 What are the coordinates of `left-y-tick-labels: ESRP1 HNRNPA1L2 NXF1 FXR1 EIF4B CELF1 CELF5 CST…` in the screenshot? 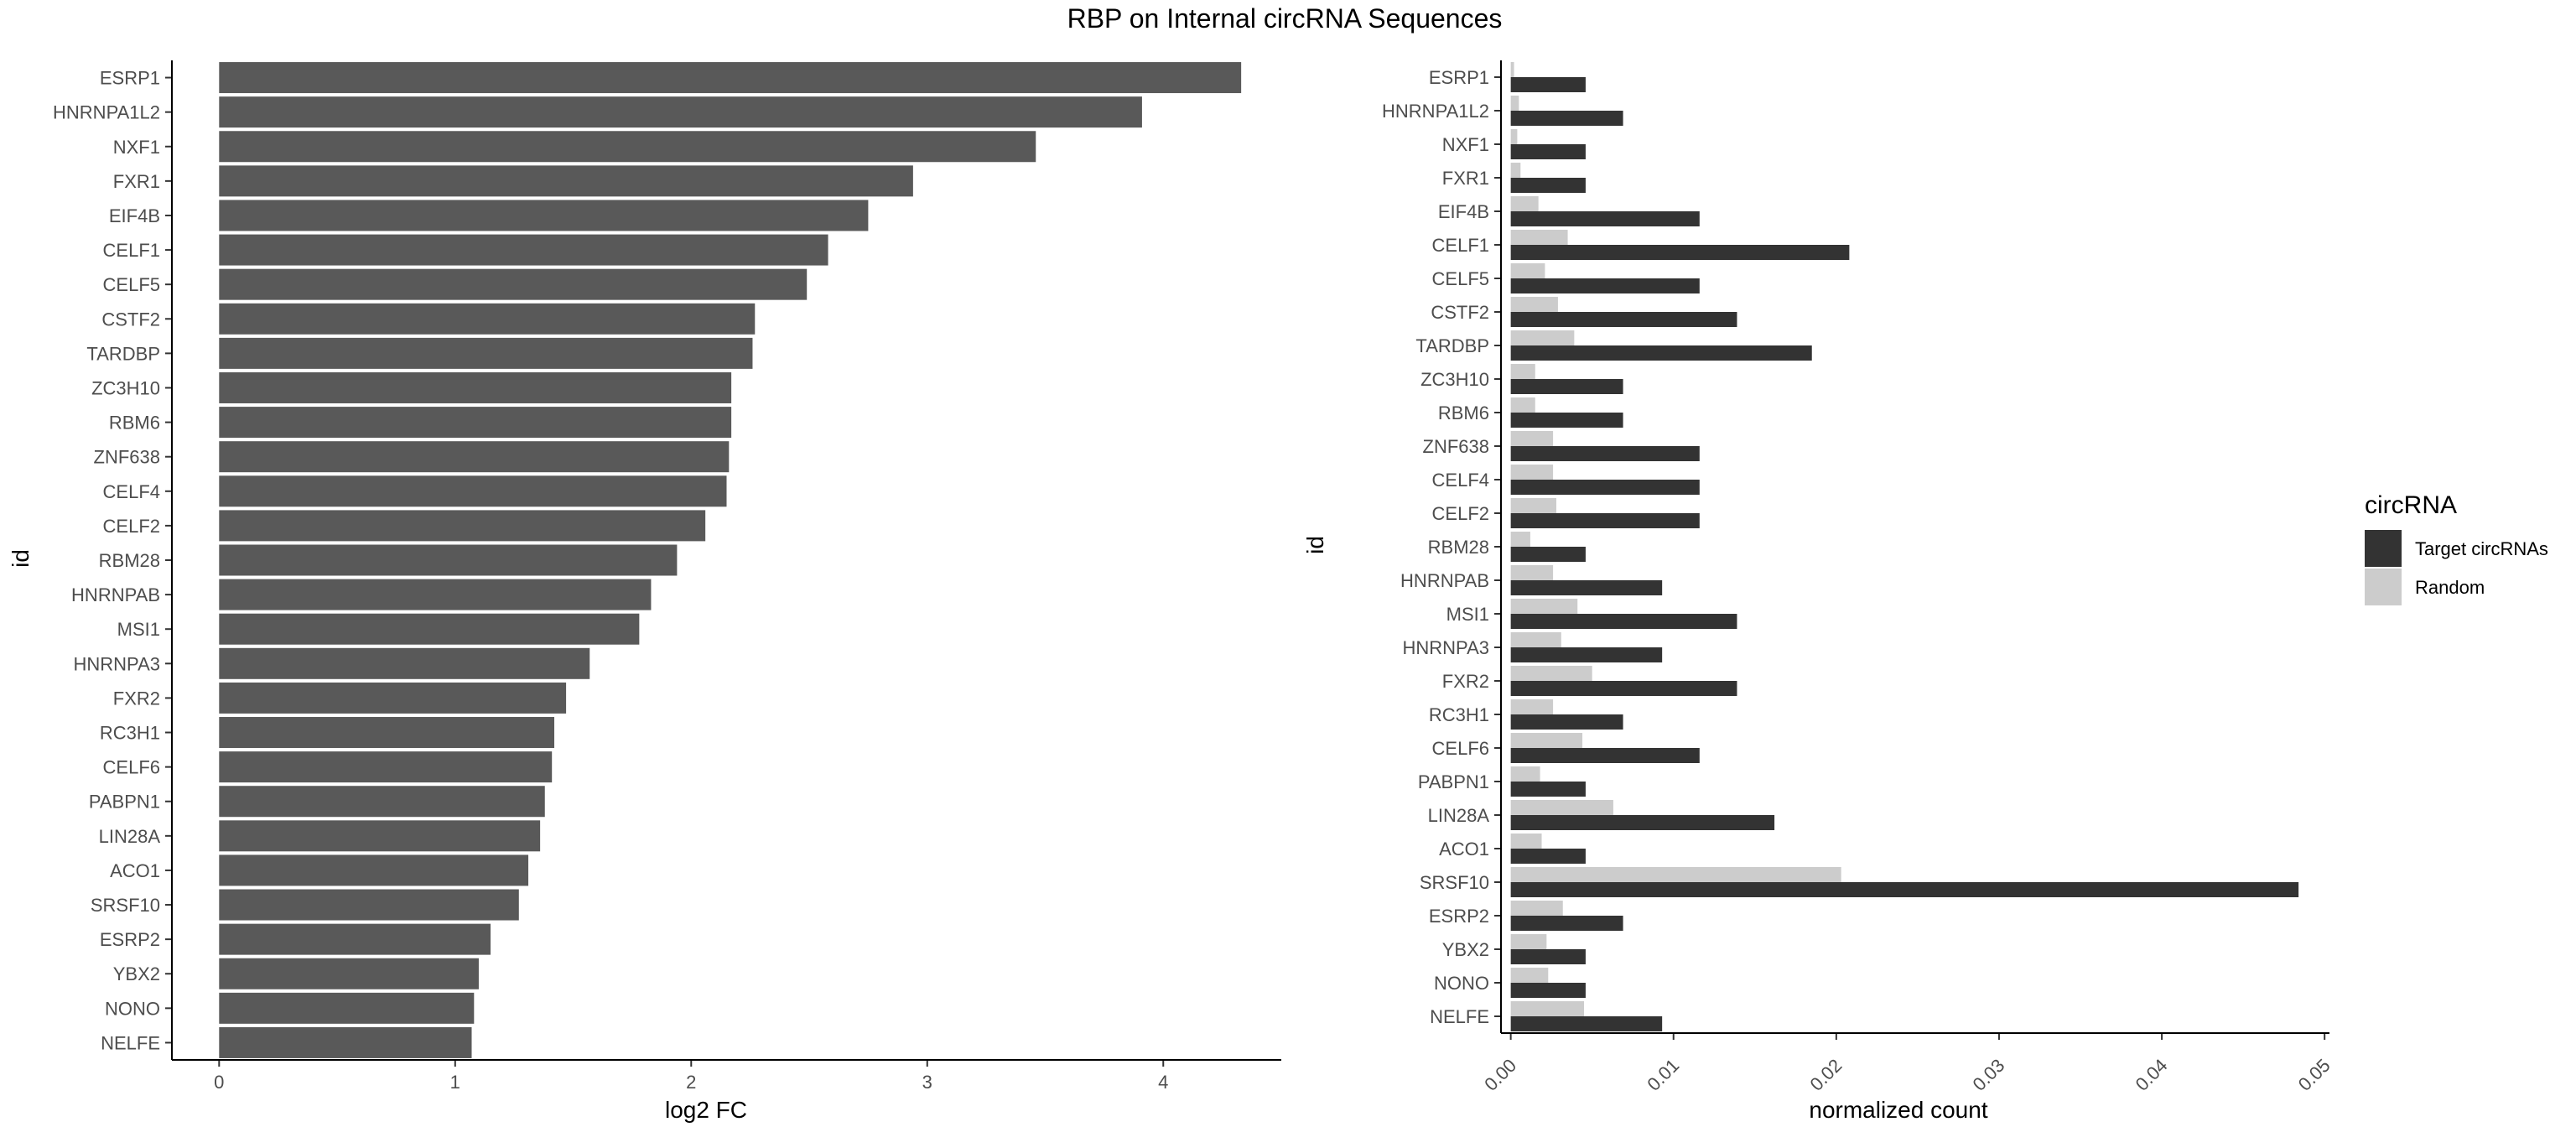 It's located at (113, 560).